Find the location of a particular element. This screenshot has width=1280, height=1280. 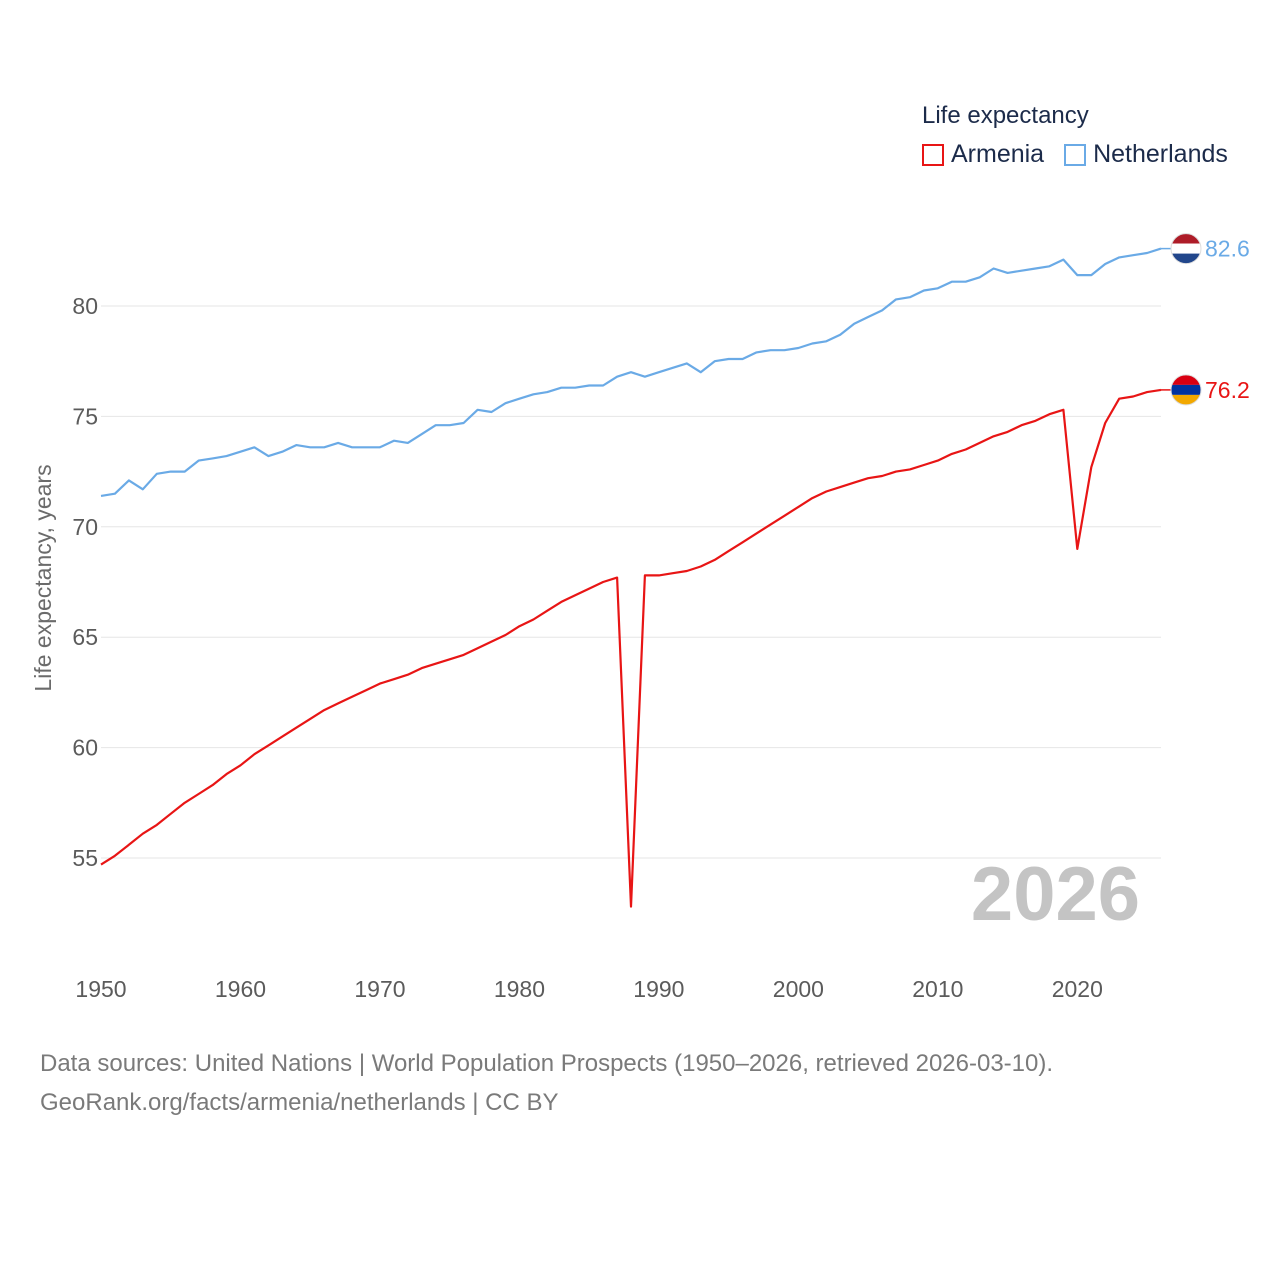

year-badge: 2026 is located at coordinates (1055, 894).